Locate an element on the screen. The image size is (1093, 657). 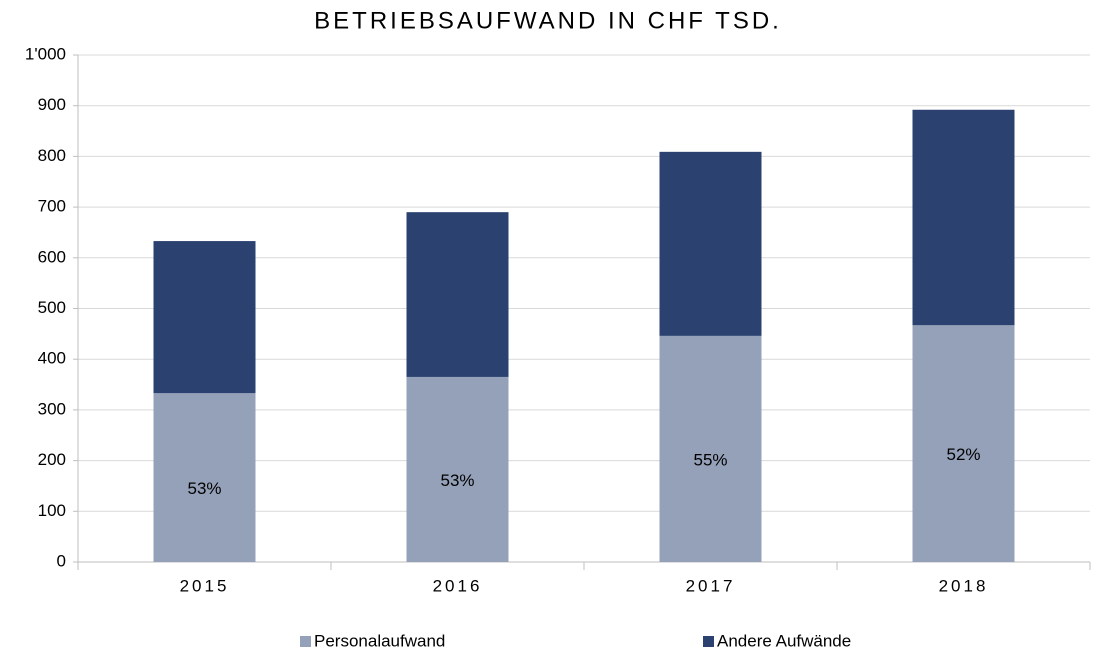
y-tick-label: 800 is located at coordinates (52, 155).